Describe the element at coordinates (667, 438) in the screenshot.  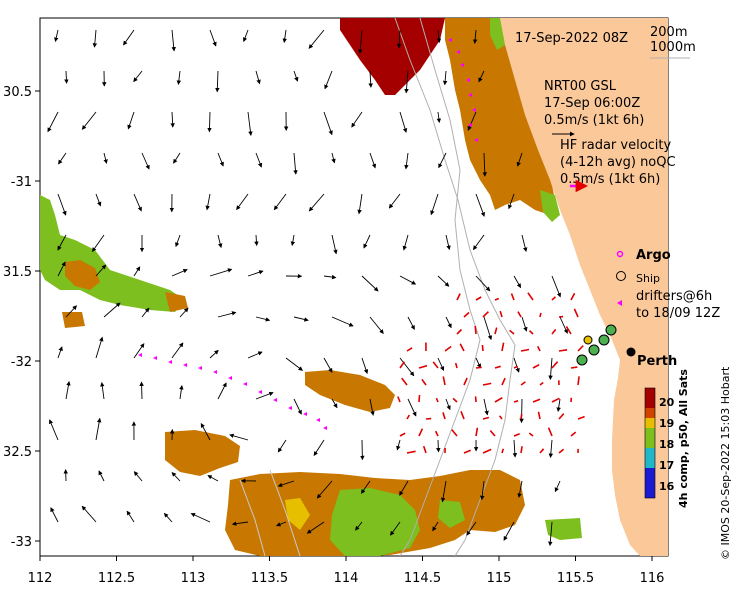
I see `colorbar: 20 19 18 17 16 4h comp, p50, All Sats` at that location.